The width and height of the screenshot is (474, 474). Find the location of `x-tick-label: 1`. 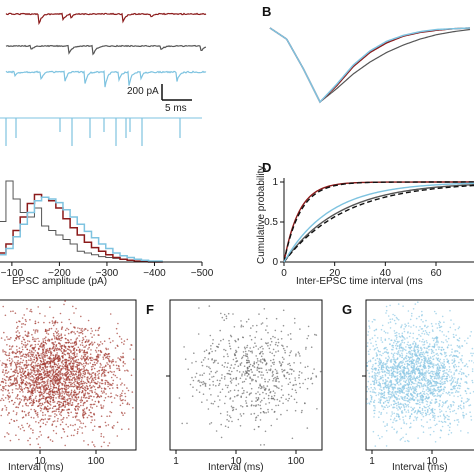

x-tick-label: 1 is located at coordinates (176, 461).